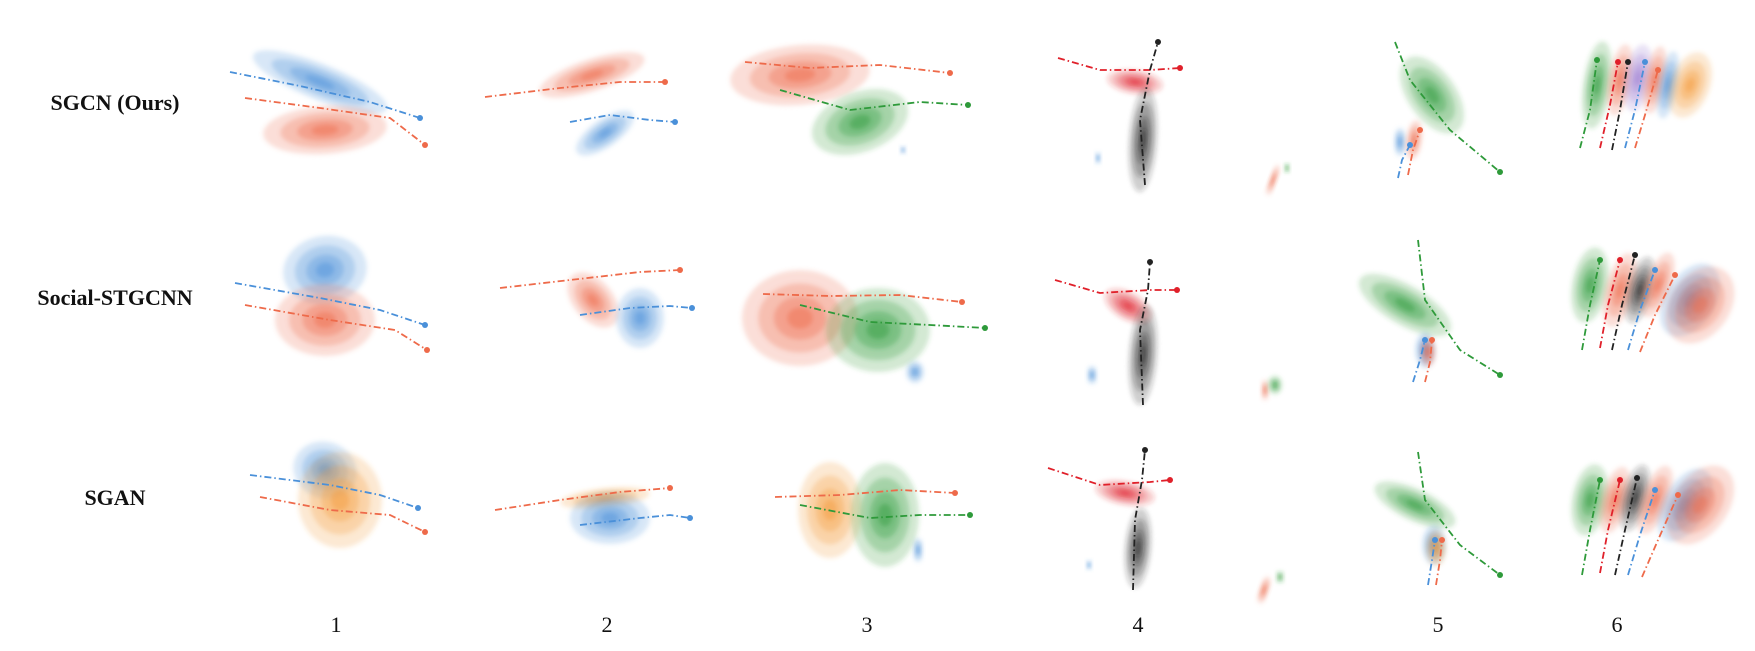 This screenshot has width=1755, height=651. Describe the element at coordinates (115, 297) in the screenshot. I see `row-label-social-stgcnn: Social-STGCNN` at that location.